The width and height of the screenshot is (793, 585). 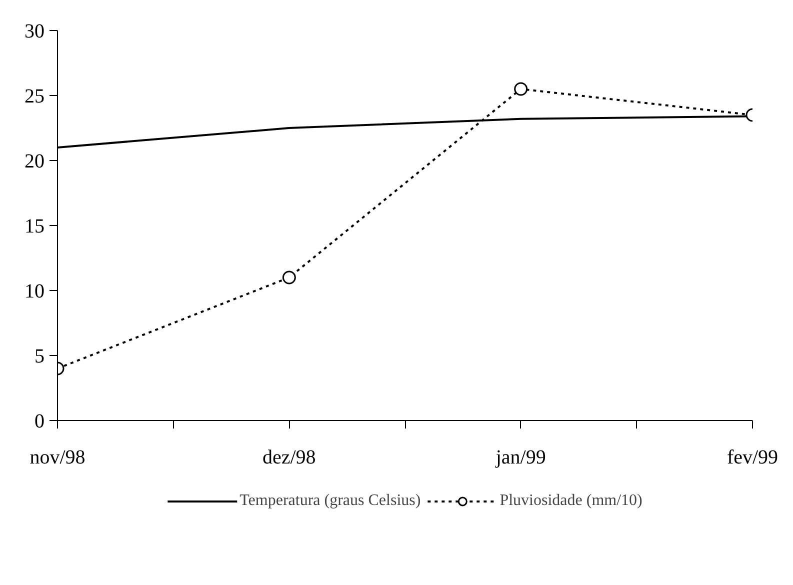 I want to click on x-tick-label: nov/98, so click(x=58, y=457).